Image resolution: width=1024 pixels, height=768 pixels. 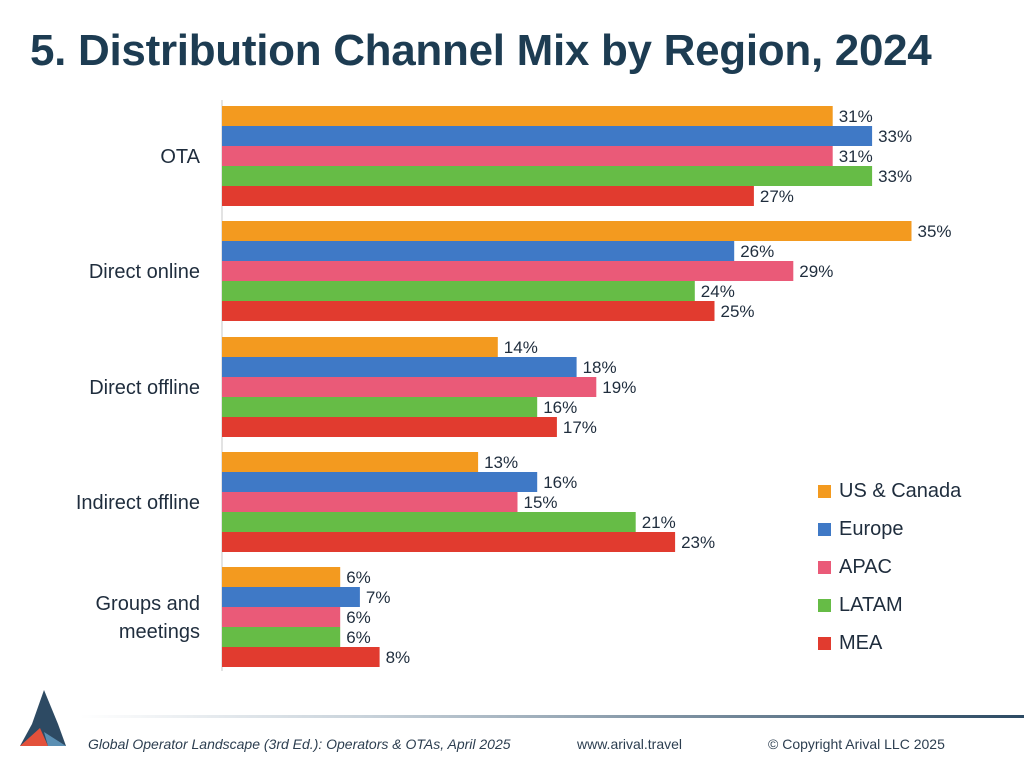 I want to click on footer-website-link: www.arival.travel, so click(x=630, y=744).